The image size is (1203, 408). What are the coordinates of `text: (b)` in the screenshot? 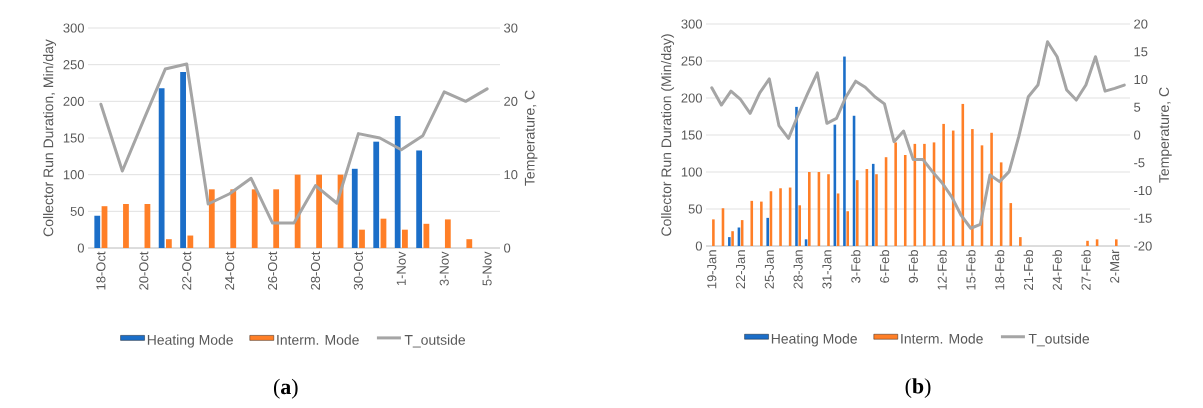 It's located at (918, 388).